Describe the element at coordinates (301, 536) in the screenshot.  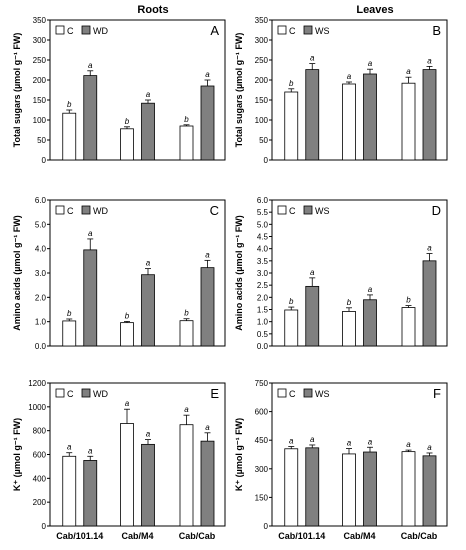
I see `x-category-label-f: Cab/101.14` at that location.